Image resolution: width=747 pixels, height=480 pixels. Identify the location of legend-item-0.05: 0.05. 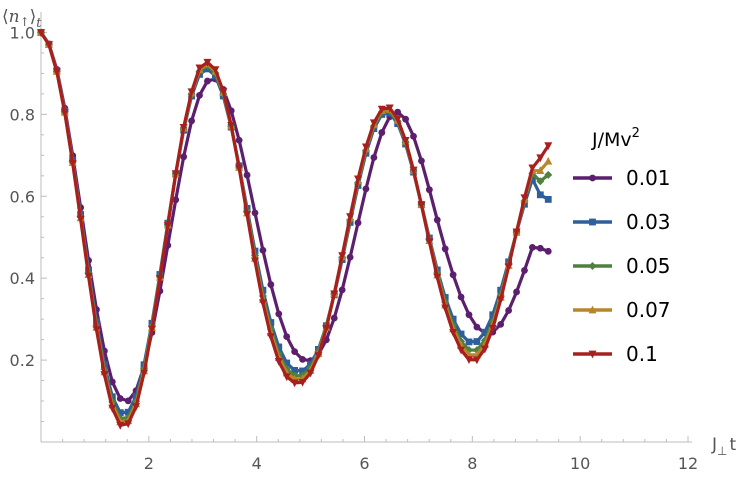
(622, 266).